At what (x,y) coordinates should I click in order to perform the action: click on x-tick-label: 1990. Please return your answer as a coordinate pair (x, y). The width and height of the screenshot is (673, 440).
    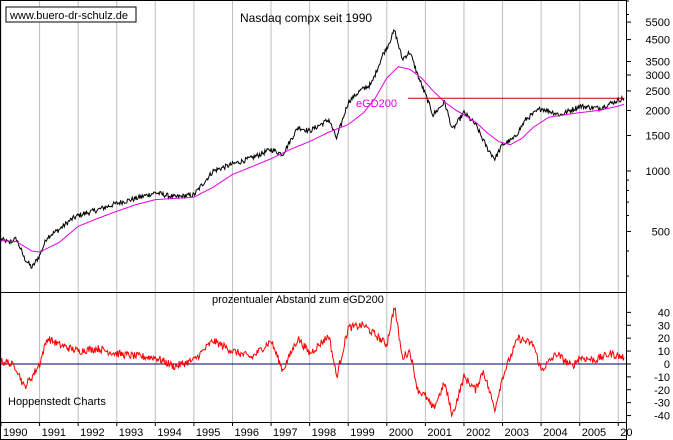
    Looking at the image, I should click on (15, 433).